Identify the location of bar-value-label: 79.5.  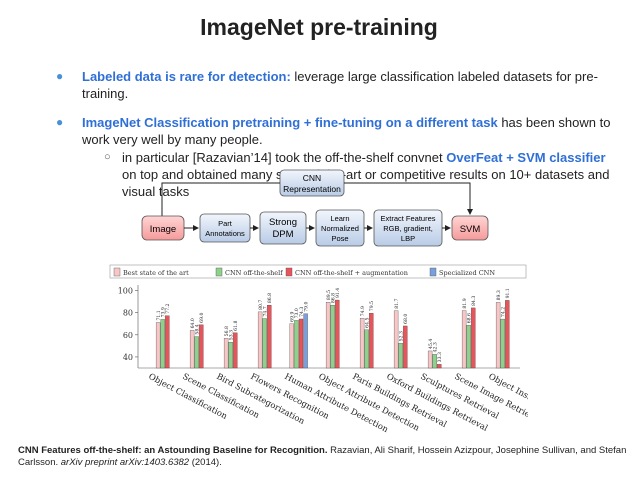
(372, 306).